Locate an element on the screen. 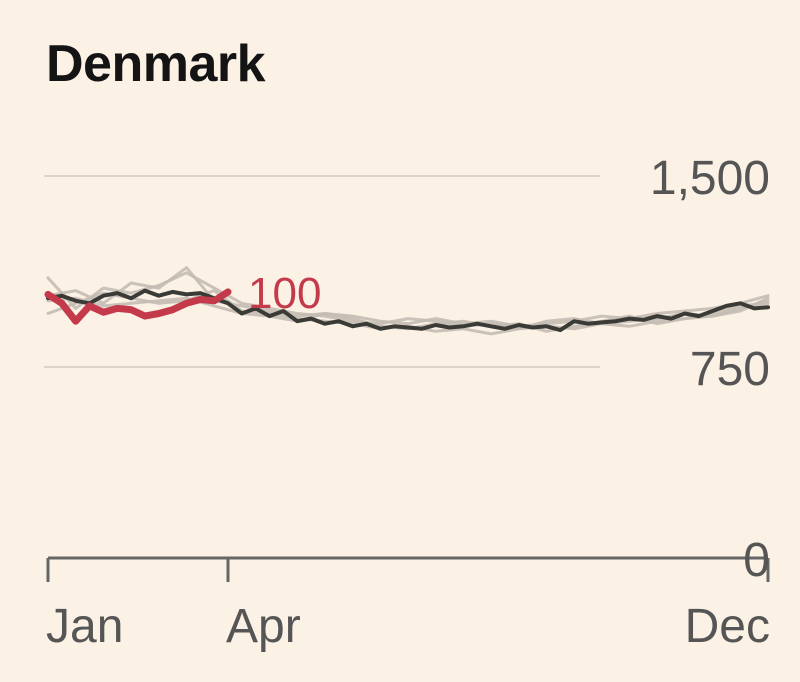  x-tick-label: Jan is located at coordinates (84, 626).